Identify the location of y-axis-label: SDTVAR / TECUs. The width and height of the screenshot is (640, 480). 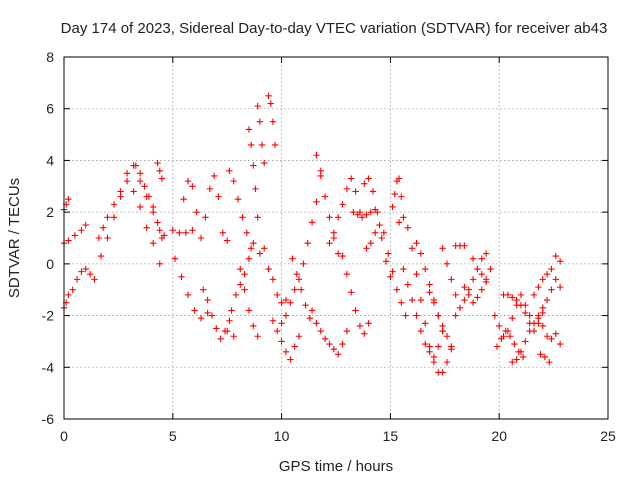
(14, 238).